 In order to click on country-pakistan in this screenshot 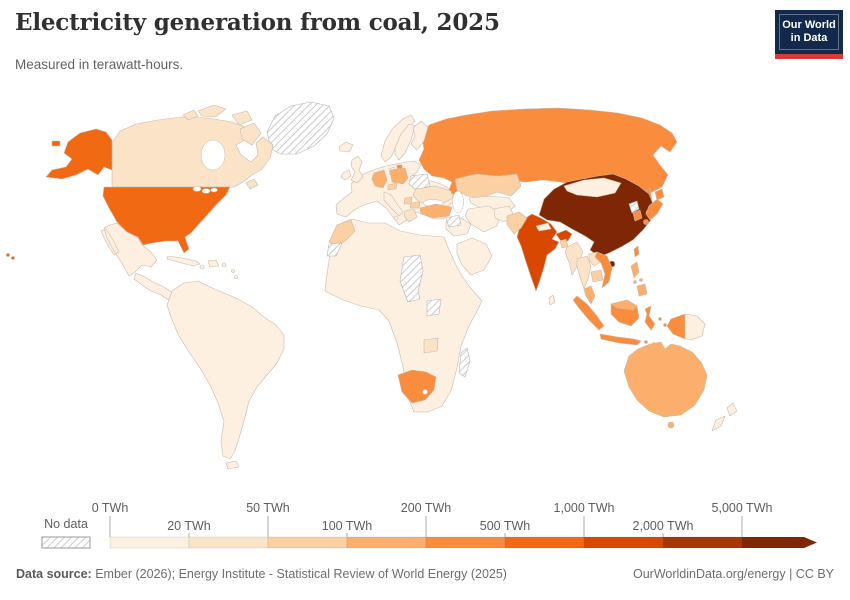, I will do `click(517, 223)`.